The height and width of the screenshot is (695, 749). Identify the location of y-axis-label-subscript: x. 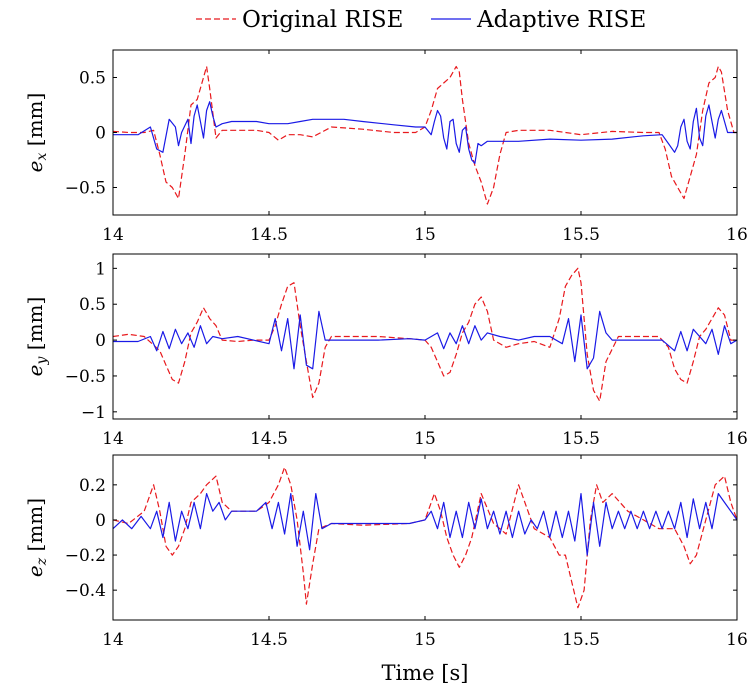
(42, 156).